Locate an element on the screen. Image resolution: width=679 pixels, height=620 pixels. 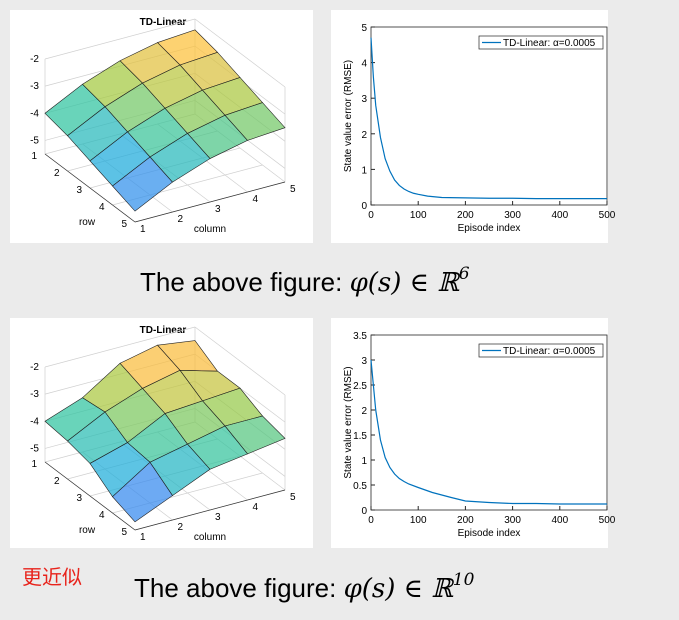
caption-exponent: 6 is located at coordinates (464, 274).